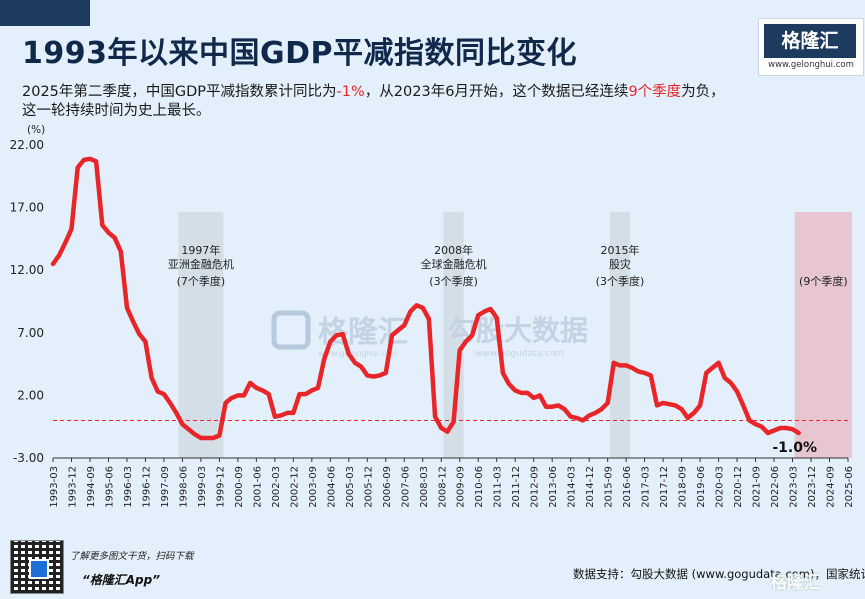 The width and height of the screenshot is (865, 599). Describe the element at coordinates (701, 487) in the screenshot. I see `x-tick-label: 2019-06` at that location.